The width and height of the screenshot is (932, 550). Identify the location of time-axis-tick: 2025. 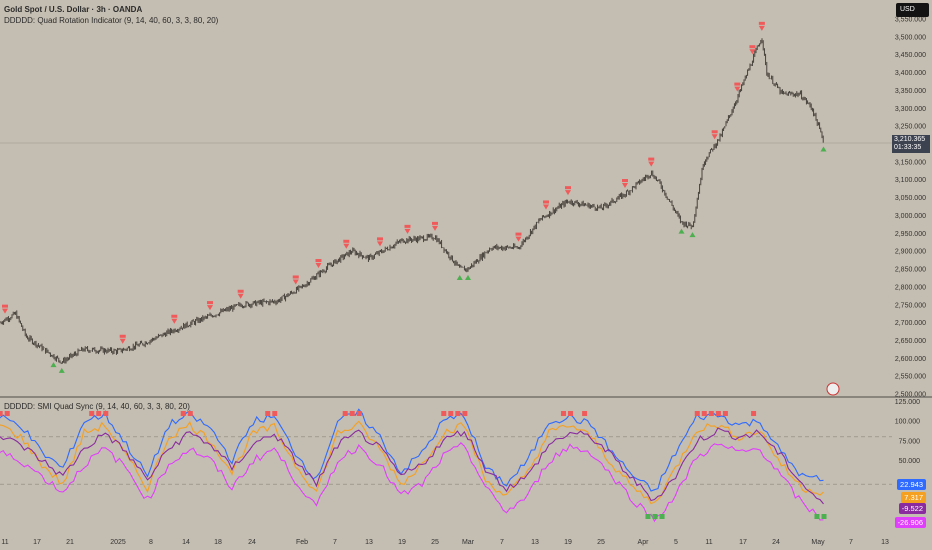
(118, 542).